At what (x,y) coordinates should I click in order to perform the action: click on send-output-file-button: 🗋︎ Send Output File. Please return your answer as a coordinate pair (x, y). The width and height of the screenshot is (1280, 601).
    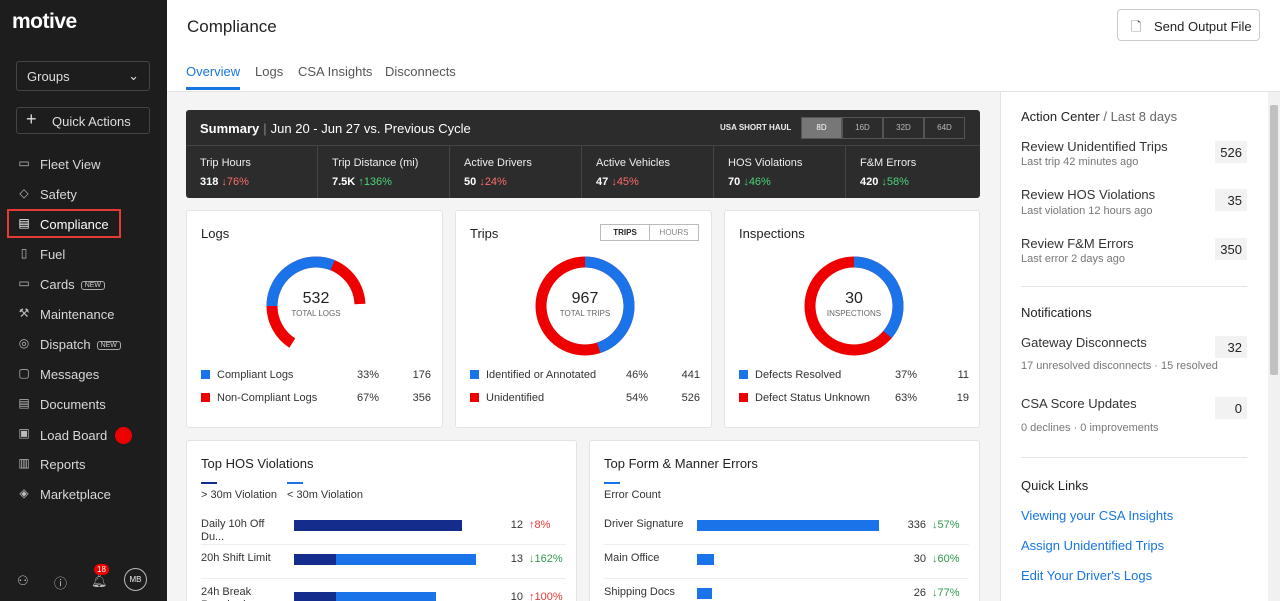
    Looking at the image, I should click on (1188, 25).